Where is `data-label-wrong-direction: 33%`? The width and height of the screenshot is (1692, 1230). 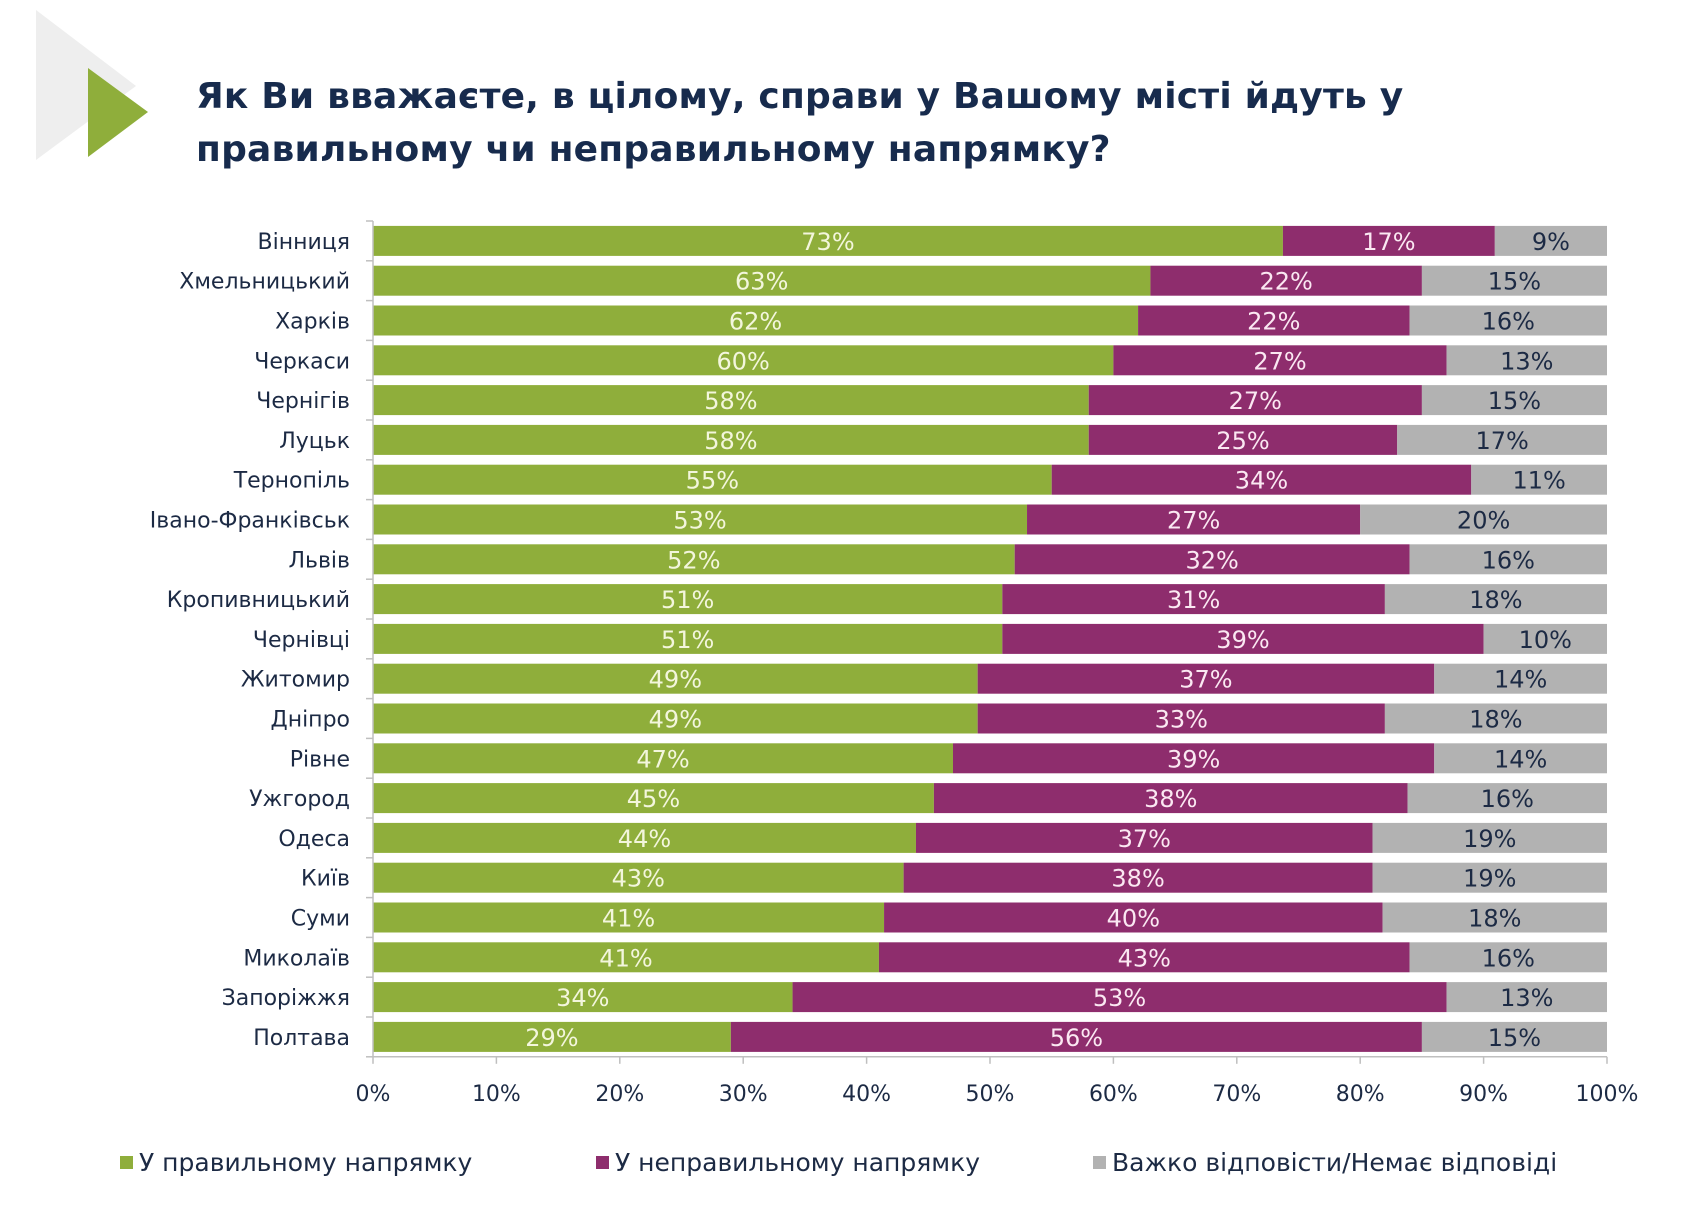
data-label-wrong-direction: 33% is located at coordinates (1181, 720).